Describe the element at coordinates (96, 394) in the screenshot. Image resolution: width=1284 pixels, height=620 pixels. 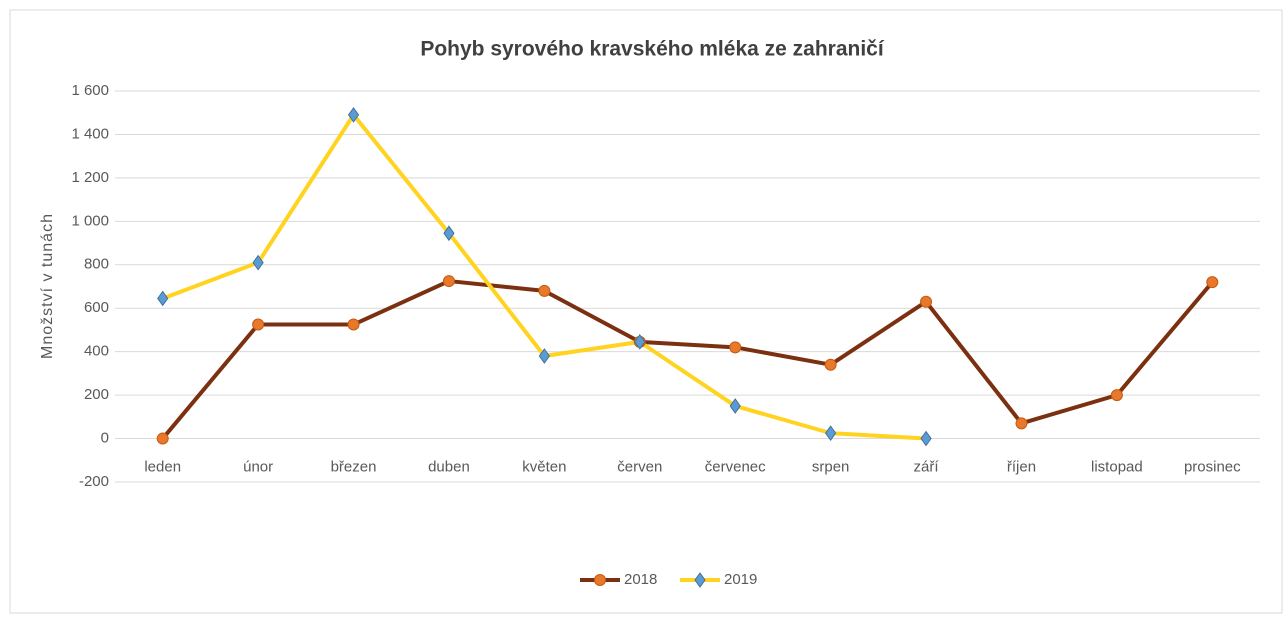
I see `y-tick-label: 200` at that location.